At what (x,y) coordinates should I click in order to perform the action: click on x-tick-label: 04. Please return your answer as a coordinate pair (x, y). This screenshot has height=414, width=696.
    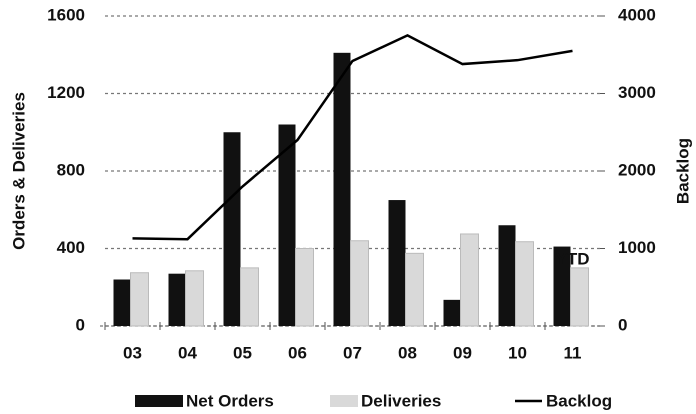
    Looking at the image, I should click on (187, 352).